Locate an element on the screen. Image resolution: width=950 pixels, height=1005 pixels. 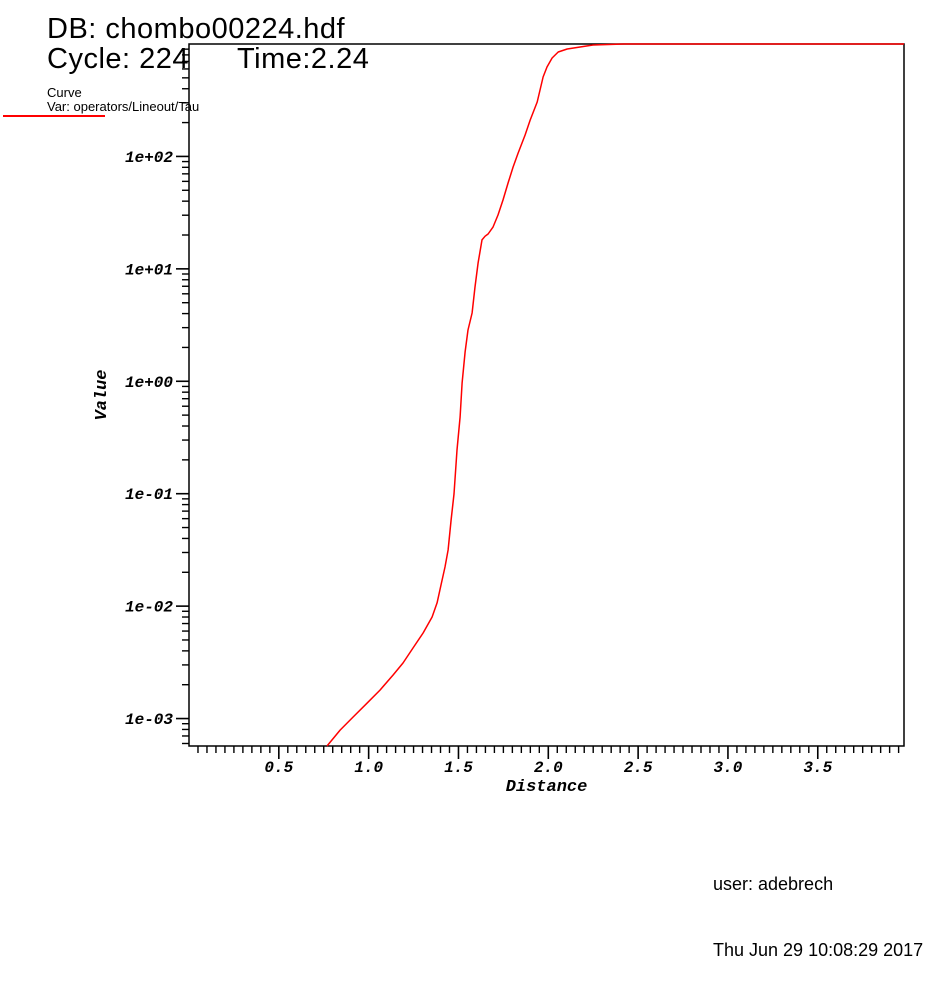
y-axis-title: Value is located at coordinates (102, 394).